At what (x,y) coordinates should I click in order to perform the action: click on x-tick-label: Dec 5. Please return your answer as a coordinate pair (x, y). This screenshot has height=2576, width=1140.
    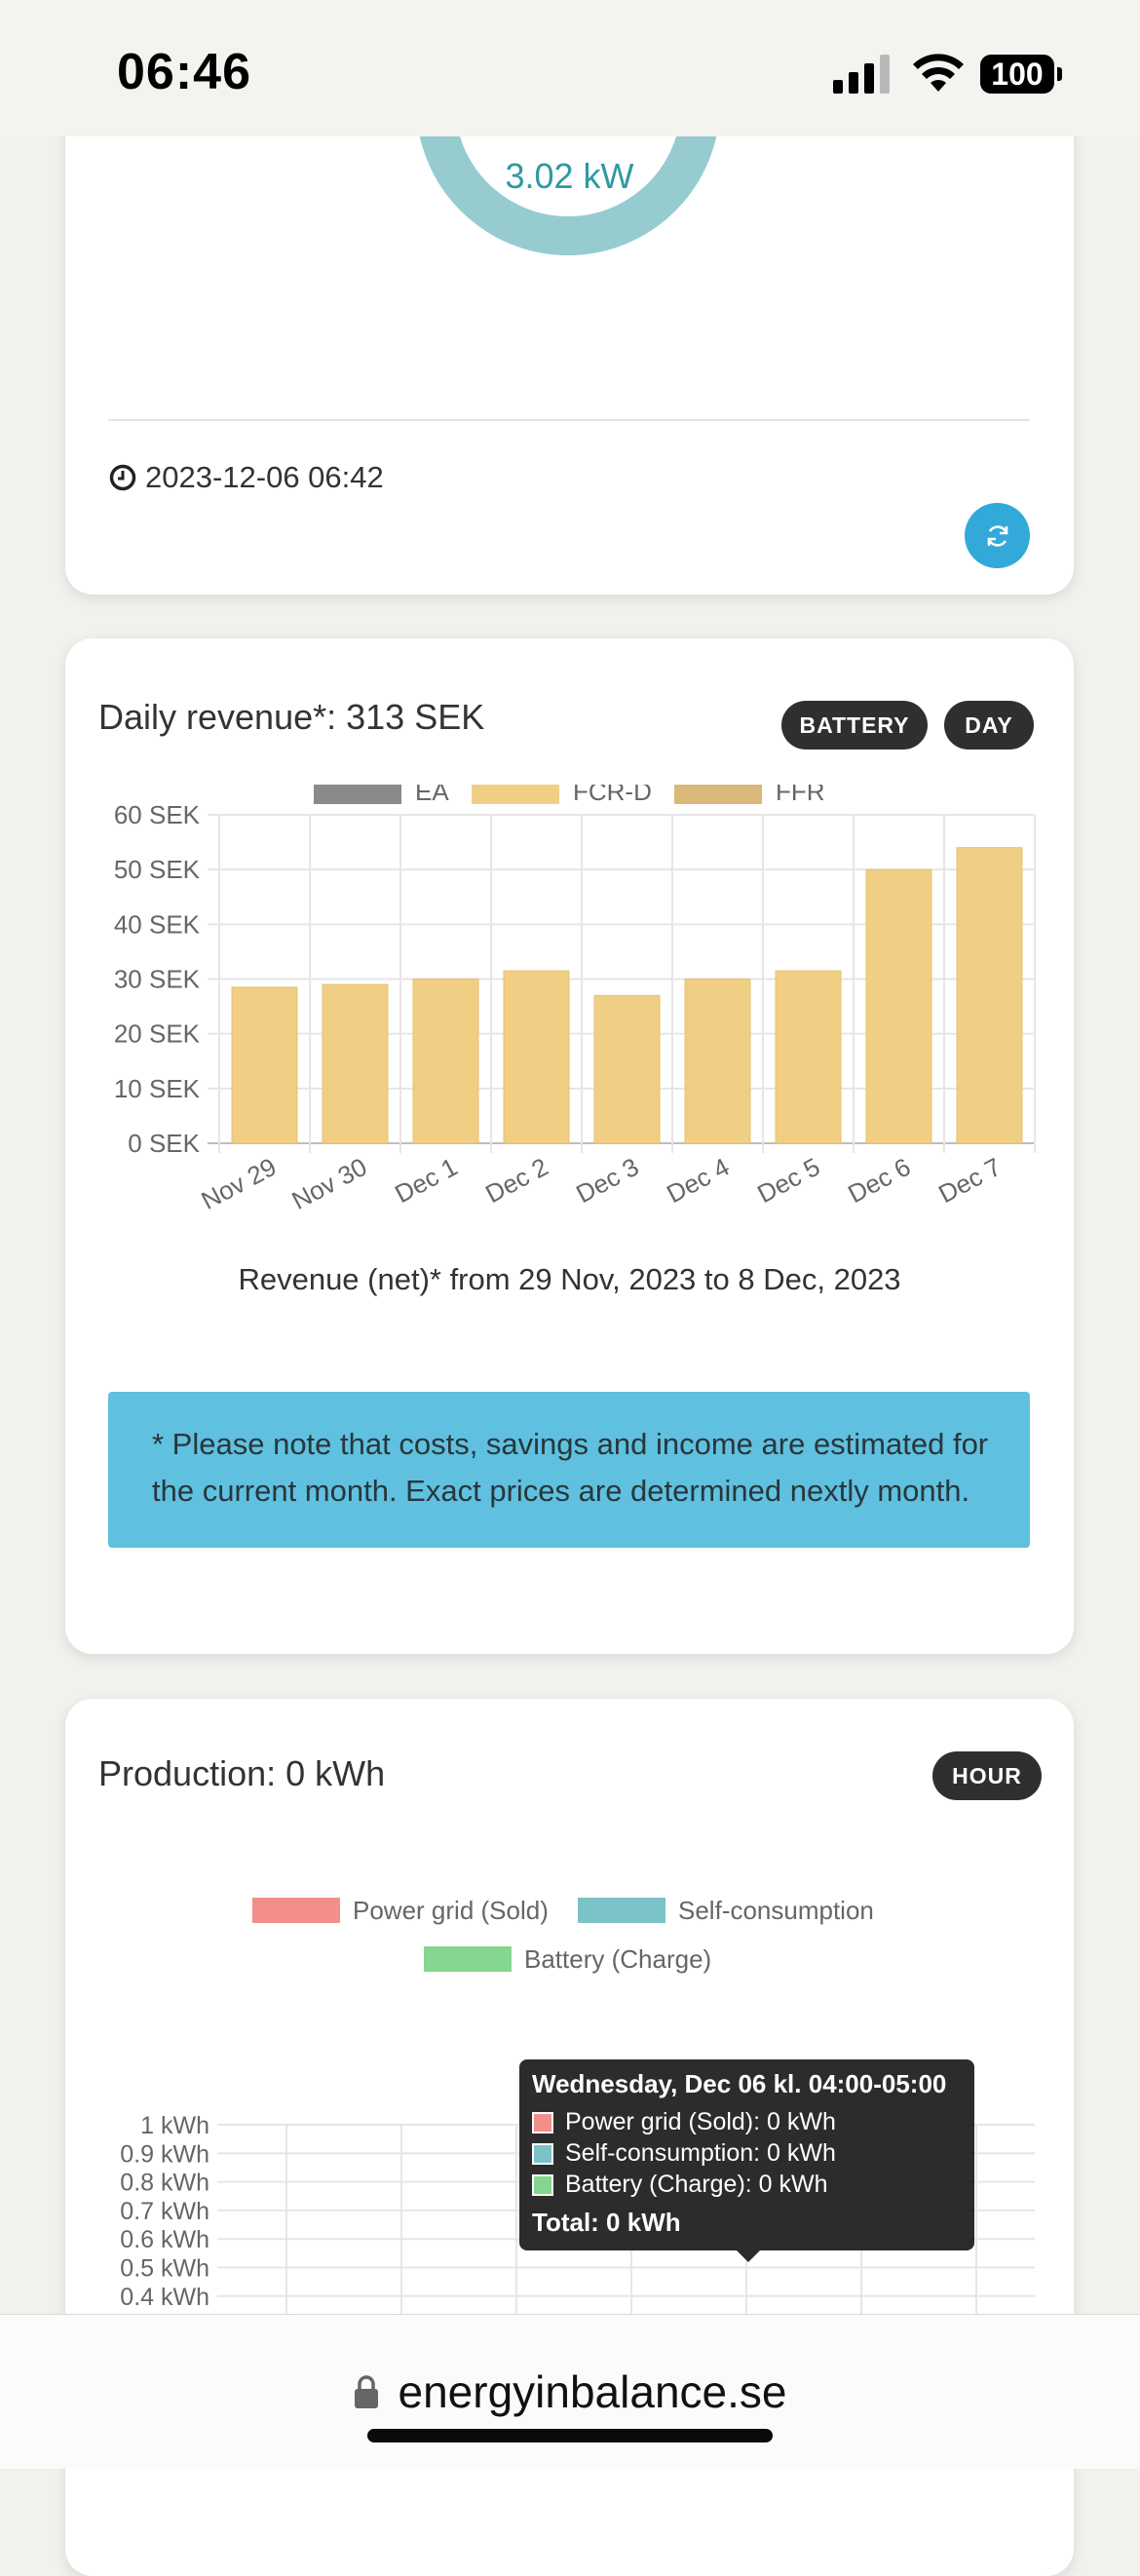
    Looking at the image, I should click on (788, 1180).